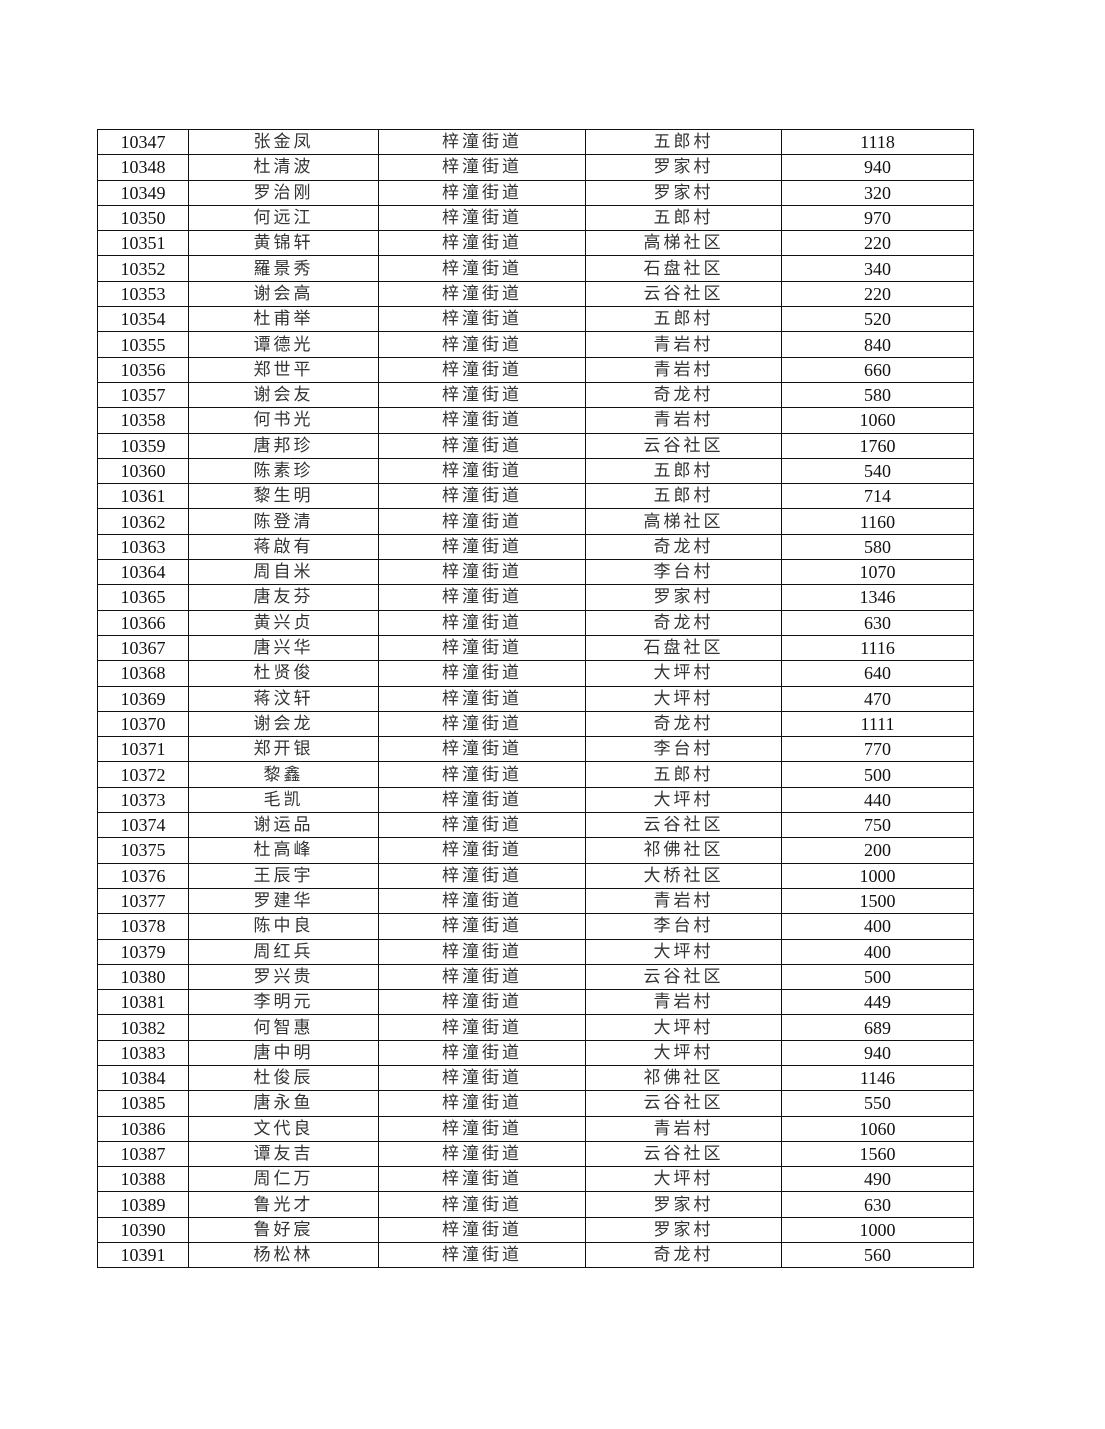 Image resolution: width=1105 pixels, height=1429 pixels. Describe the element at coordinates (283, 1154) in the screenshot. I see `person-name-cell: 谭友吉` at that location.